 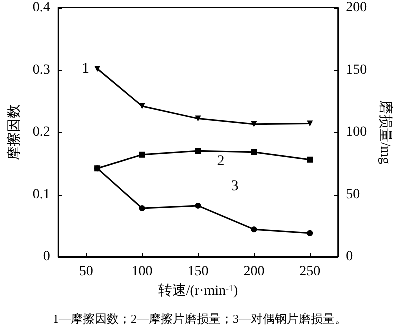 What do you see at coordinates (41, 194) in the screenshot?
I see `y-tick-label: 0.1` at bounding box center [41, 194].